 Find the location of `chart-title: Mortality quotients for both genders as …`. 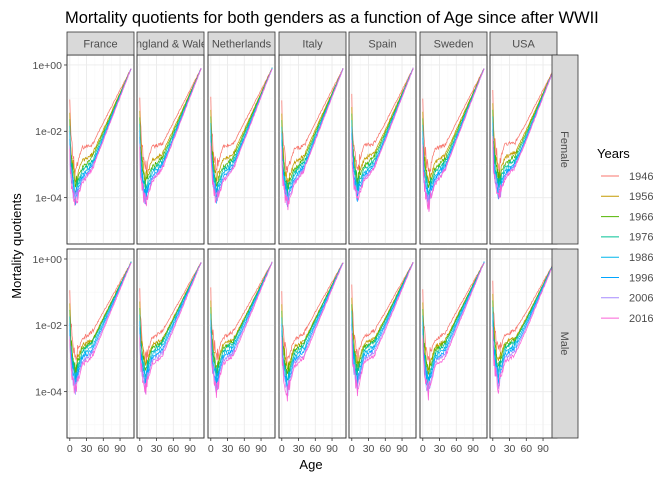

chart-title: Mortality quotients for both genders as … is located at coordinates (332, 18).